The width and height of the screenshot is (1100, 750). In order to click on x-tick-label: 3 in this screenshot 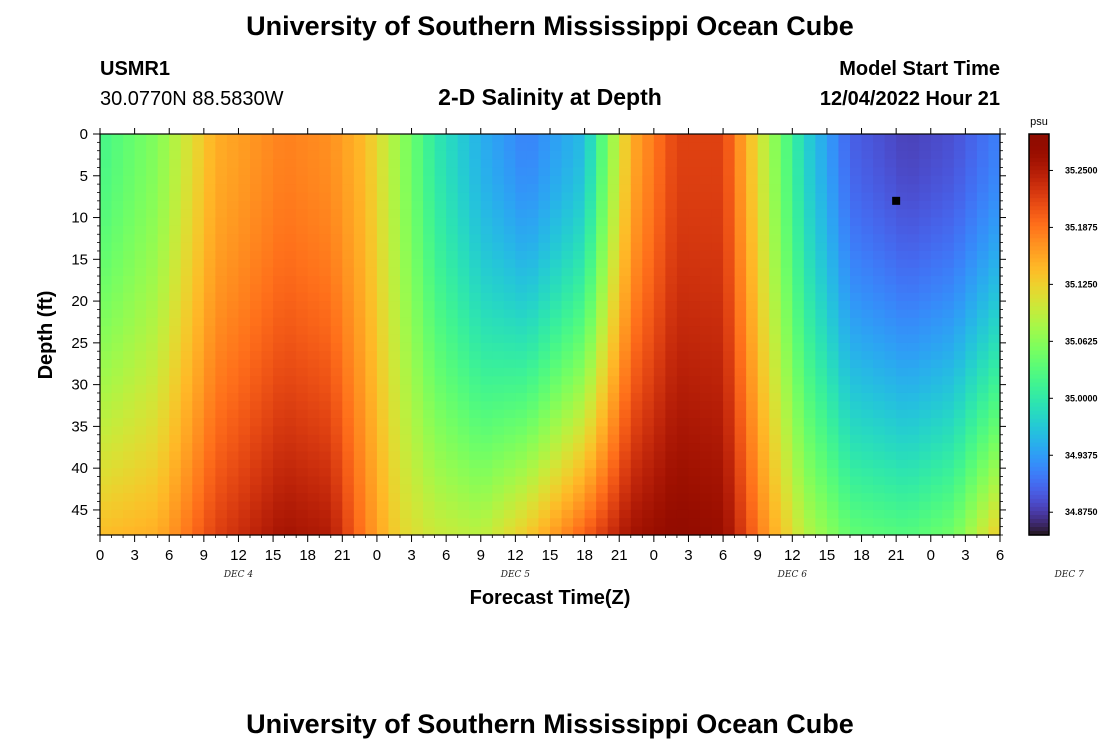, I will do `click(411, 555)`.